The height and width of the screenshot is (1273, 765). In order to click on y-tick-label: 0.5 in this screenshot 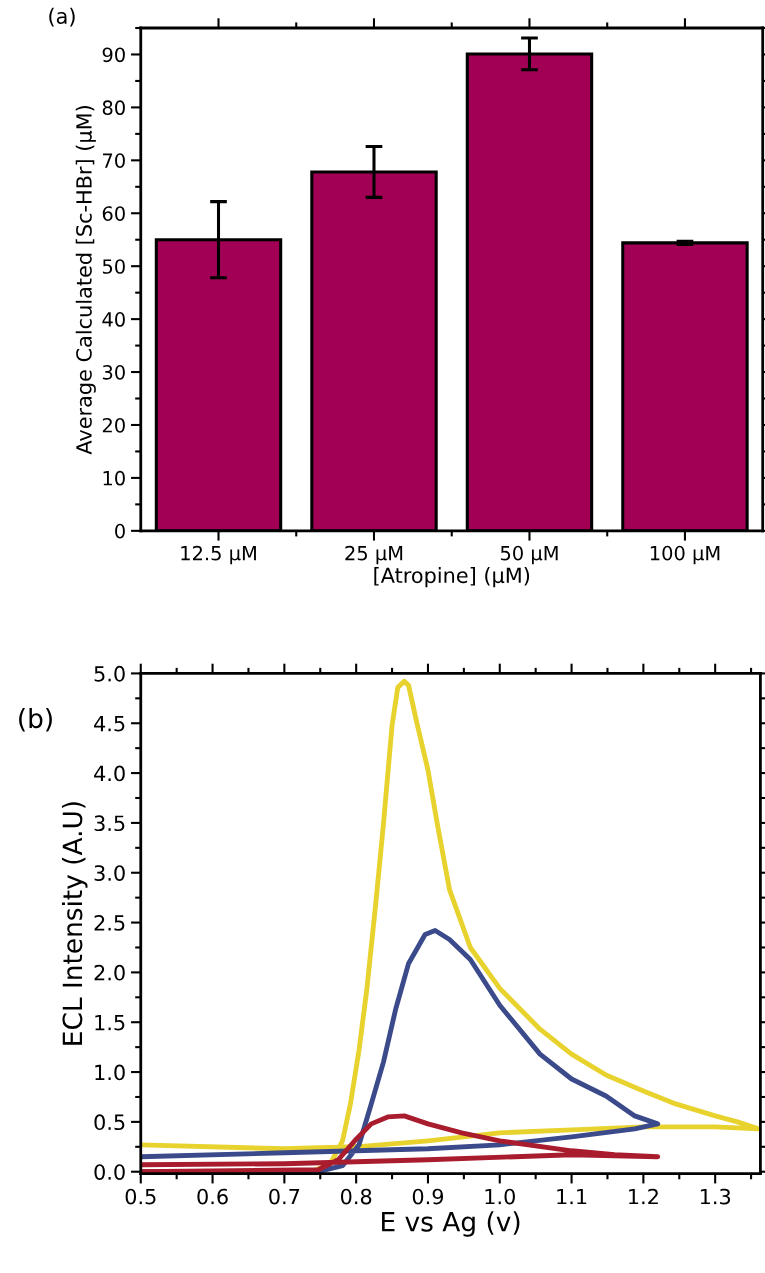, I will do `click(109, 1122)`.